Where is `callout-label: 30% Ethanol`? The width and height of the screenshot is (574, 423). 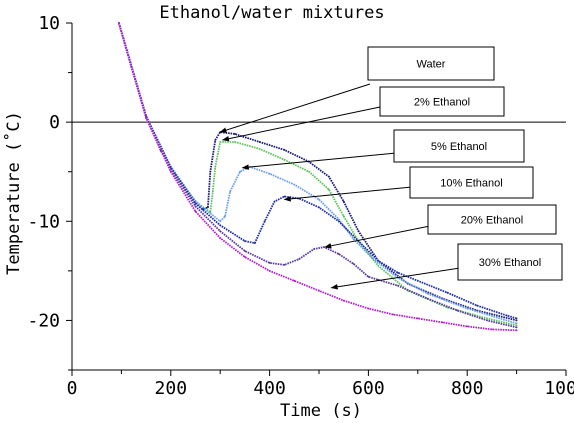
callout-label: 30% Ethanol is located at coordinates (510, 263).